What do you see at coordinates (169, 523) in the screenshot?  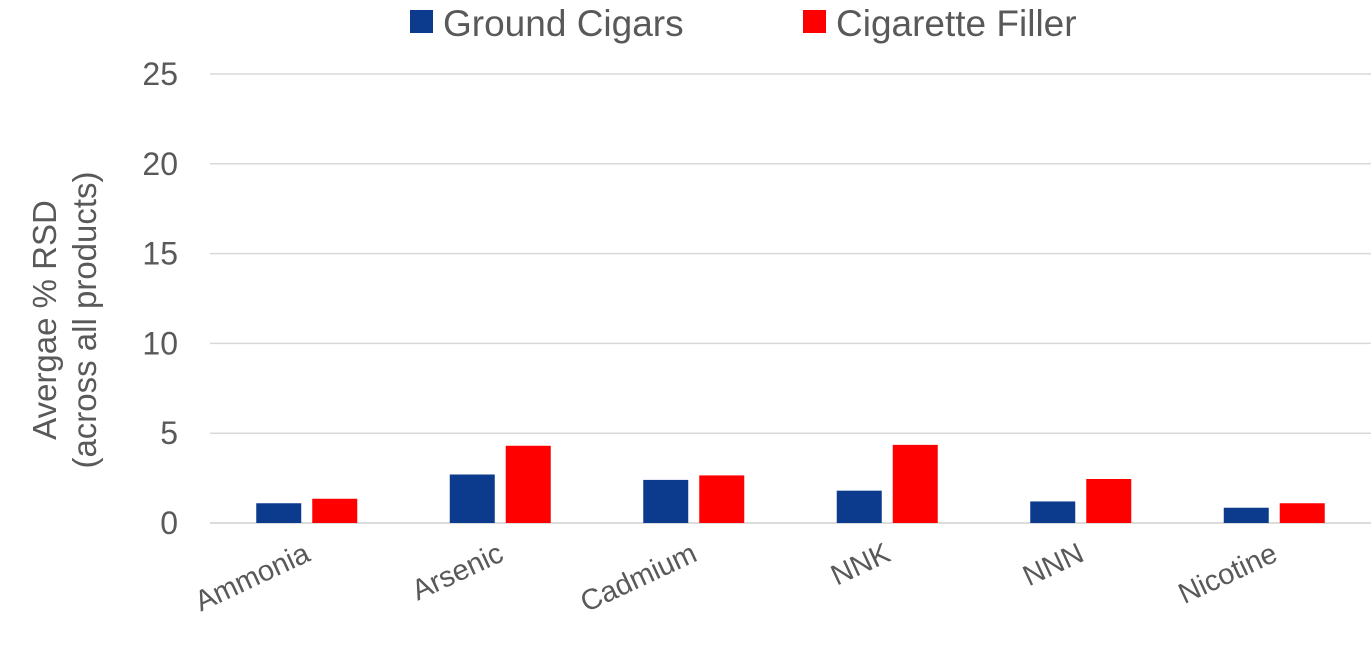 I see `y-tick-label: 0` at bounding box center [169, 523].